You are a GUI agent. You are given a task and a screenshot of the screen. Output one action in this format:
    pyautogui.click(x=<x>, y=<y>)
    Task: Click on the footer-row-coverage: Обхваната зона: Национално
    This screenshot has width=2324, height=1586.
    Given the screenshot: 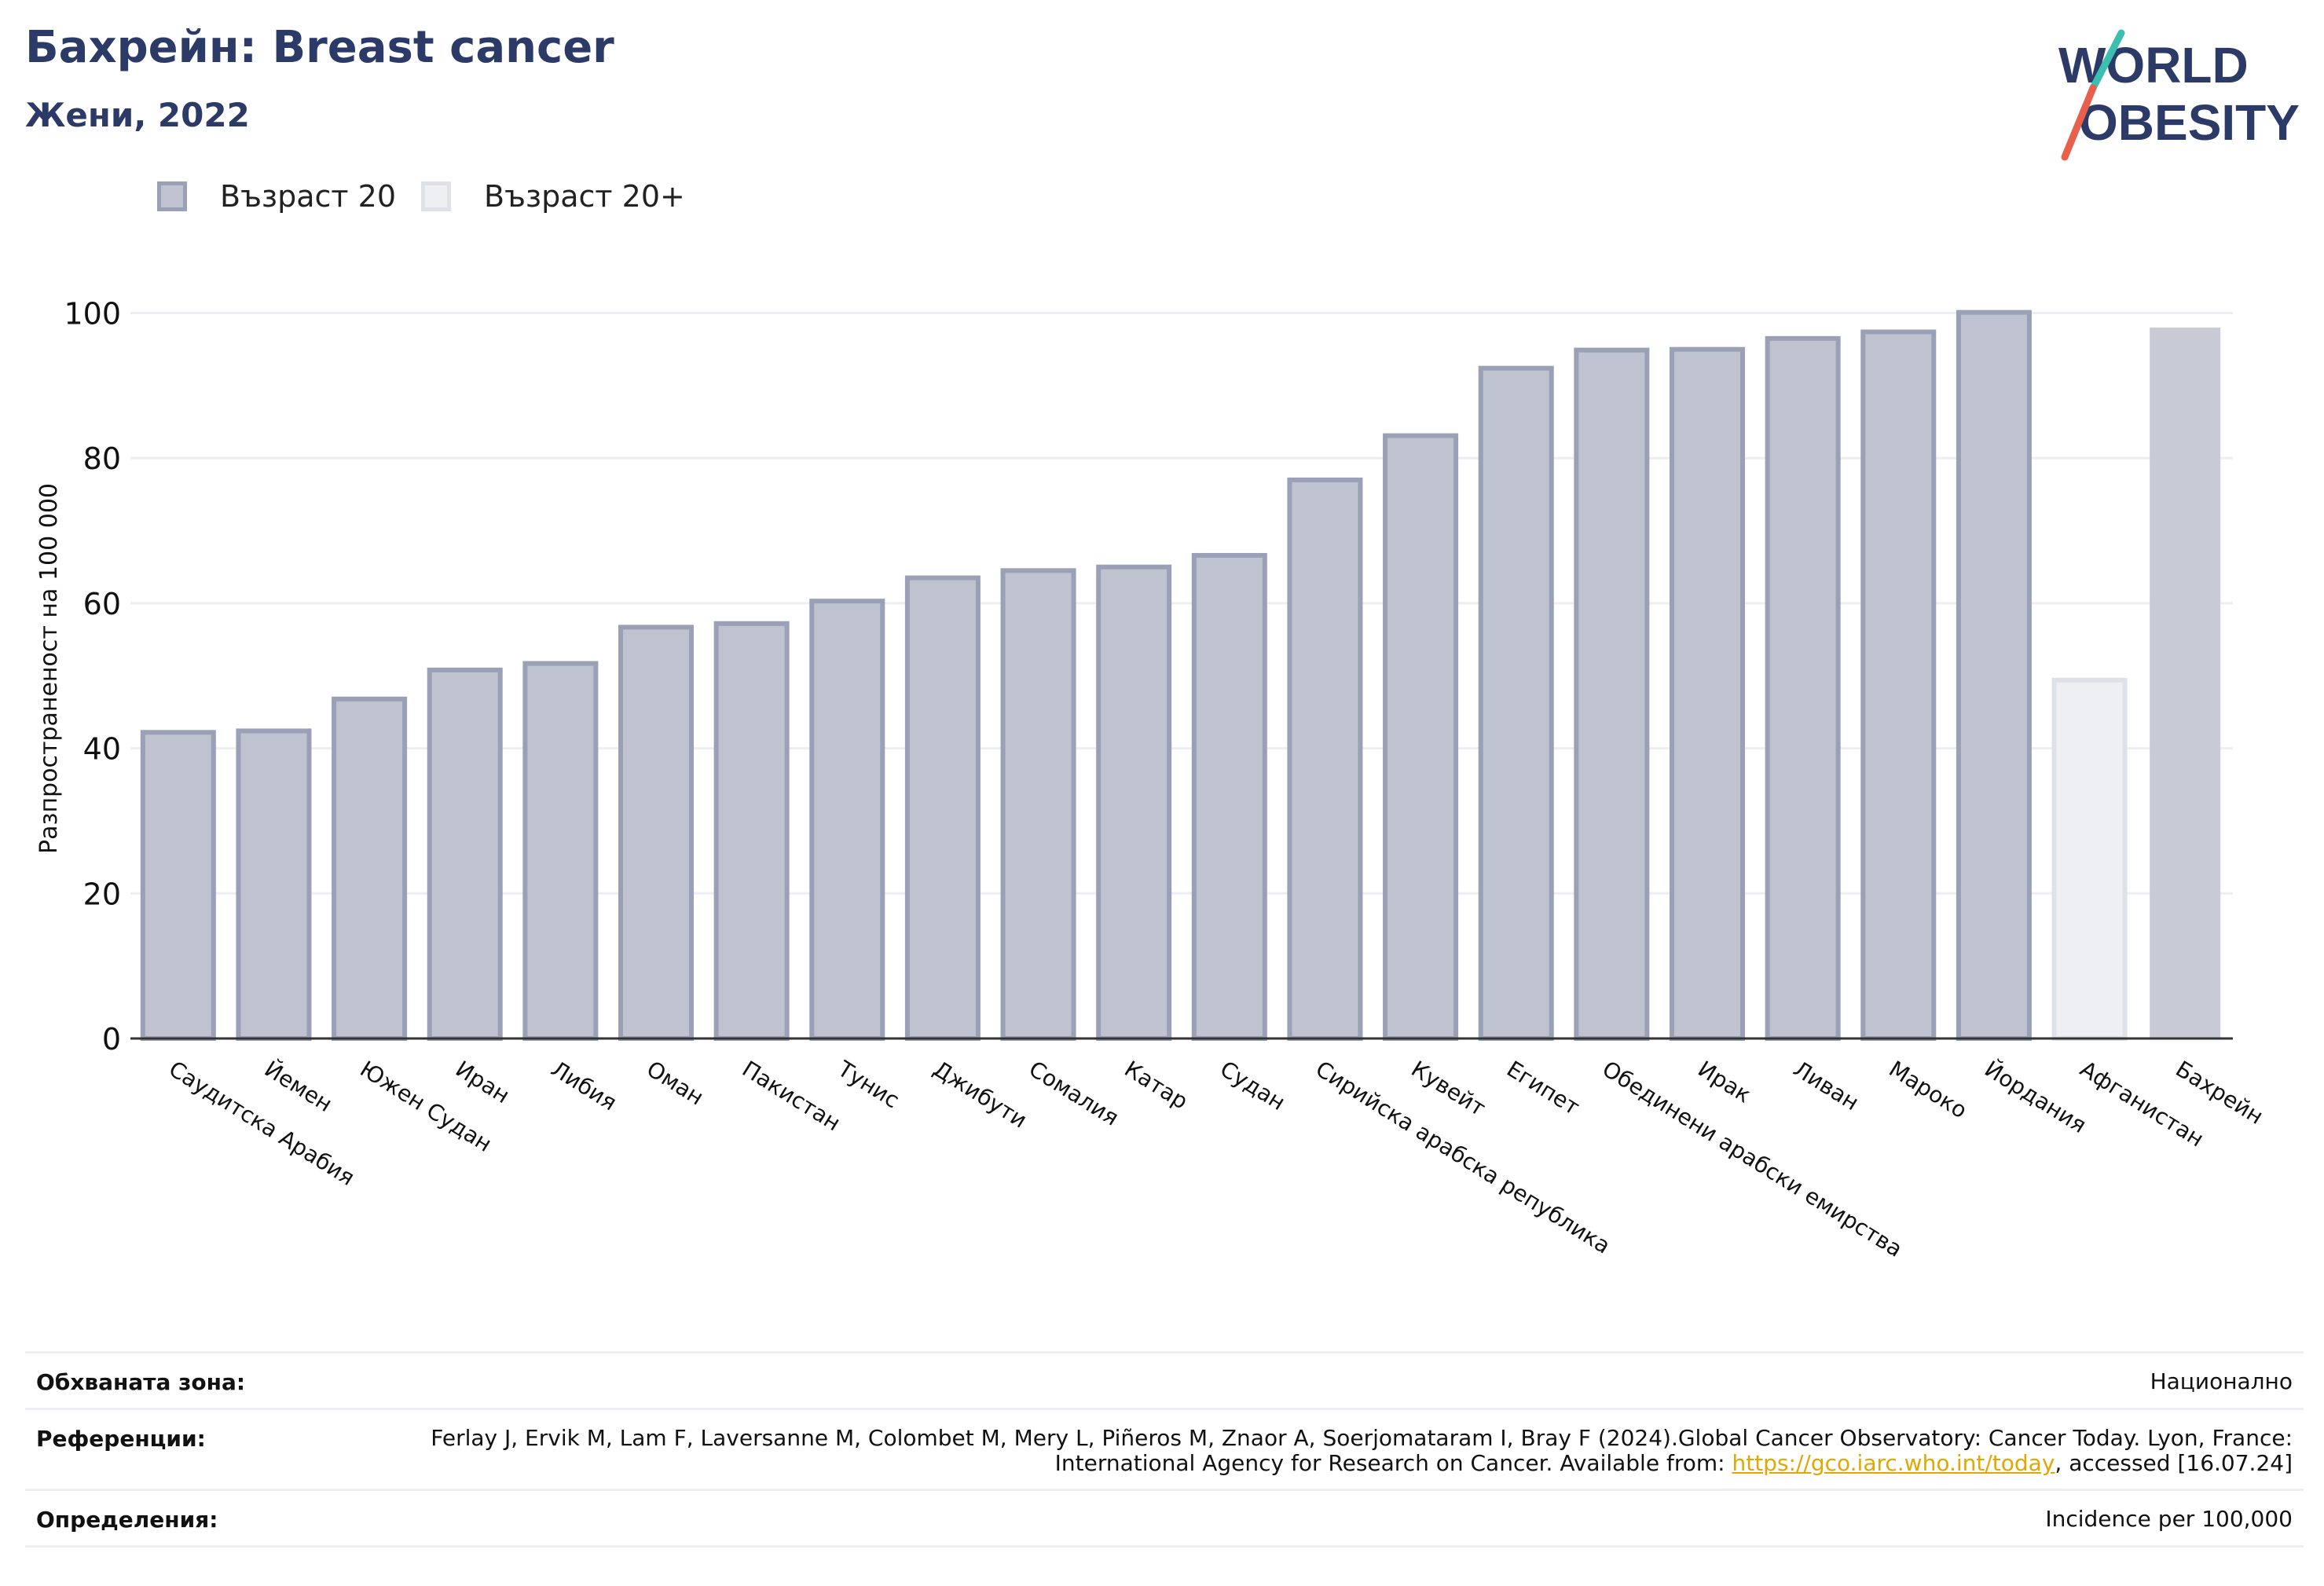 What is the action you would take?
    pyautogui.click(x=1164, y=1379)
    